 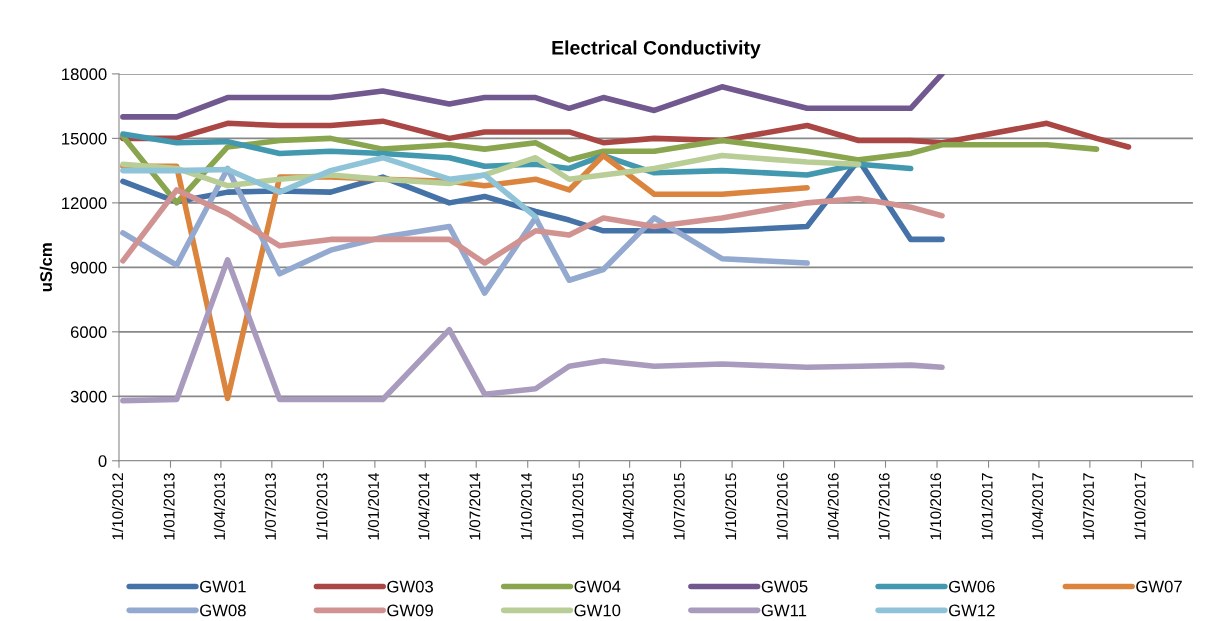 I want to click on y-tick-label: 6000, so click(x=88, y=332).